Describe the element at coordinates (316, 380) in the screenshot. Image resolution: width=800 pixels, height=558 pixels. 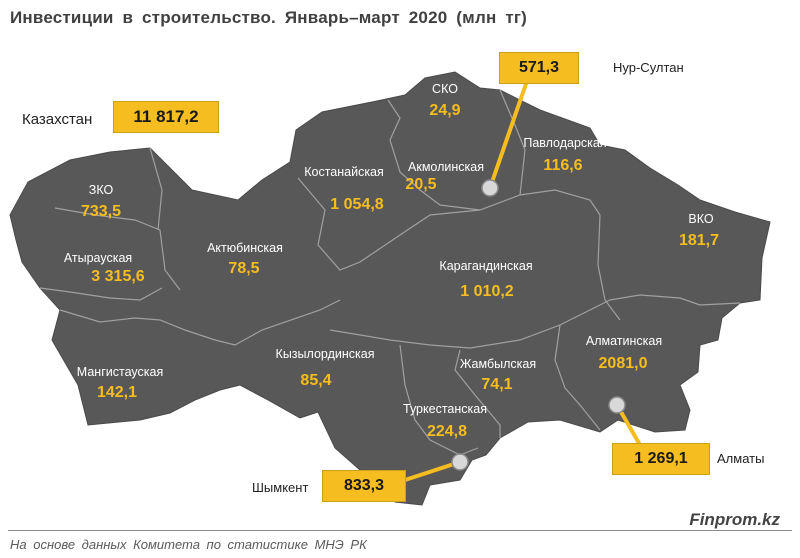
I see `region-kyzylorda-value: 85,4` at that location.